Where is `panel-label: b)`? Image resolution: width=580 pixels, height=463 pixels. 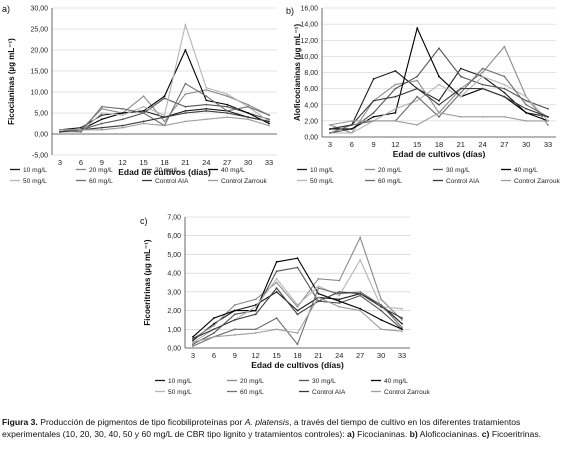 panel-label: b) is located at coordinates (290, 11).